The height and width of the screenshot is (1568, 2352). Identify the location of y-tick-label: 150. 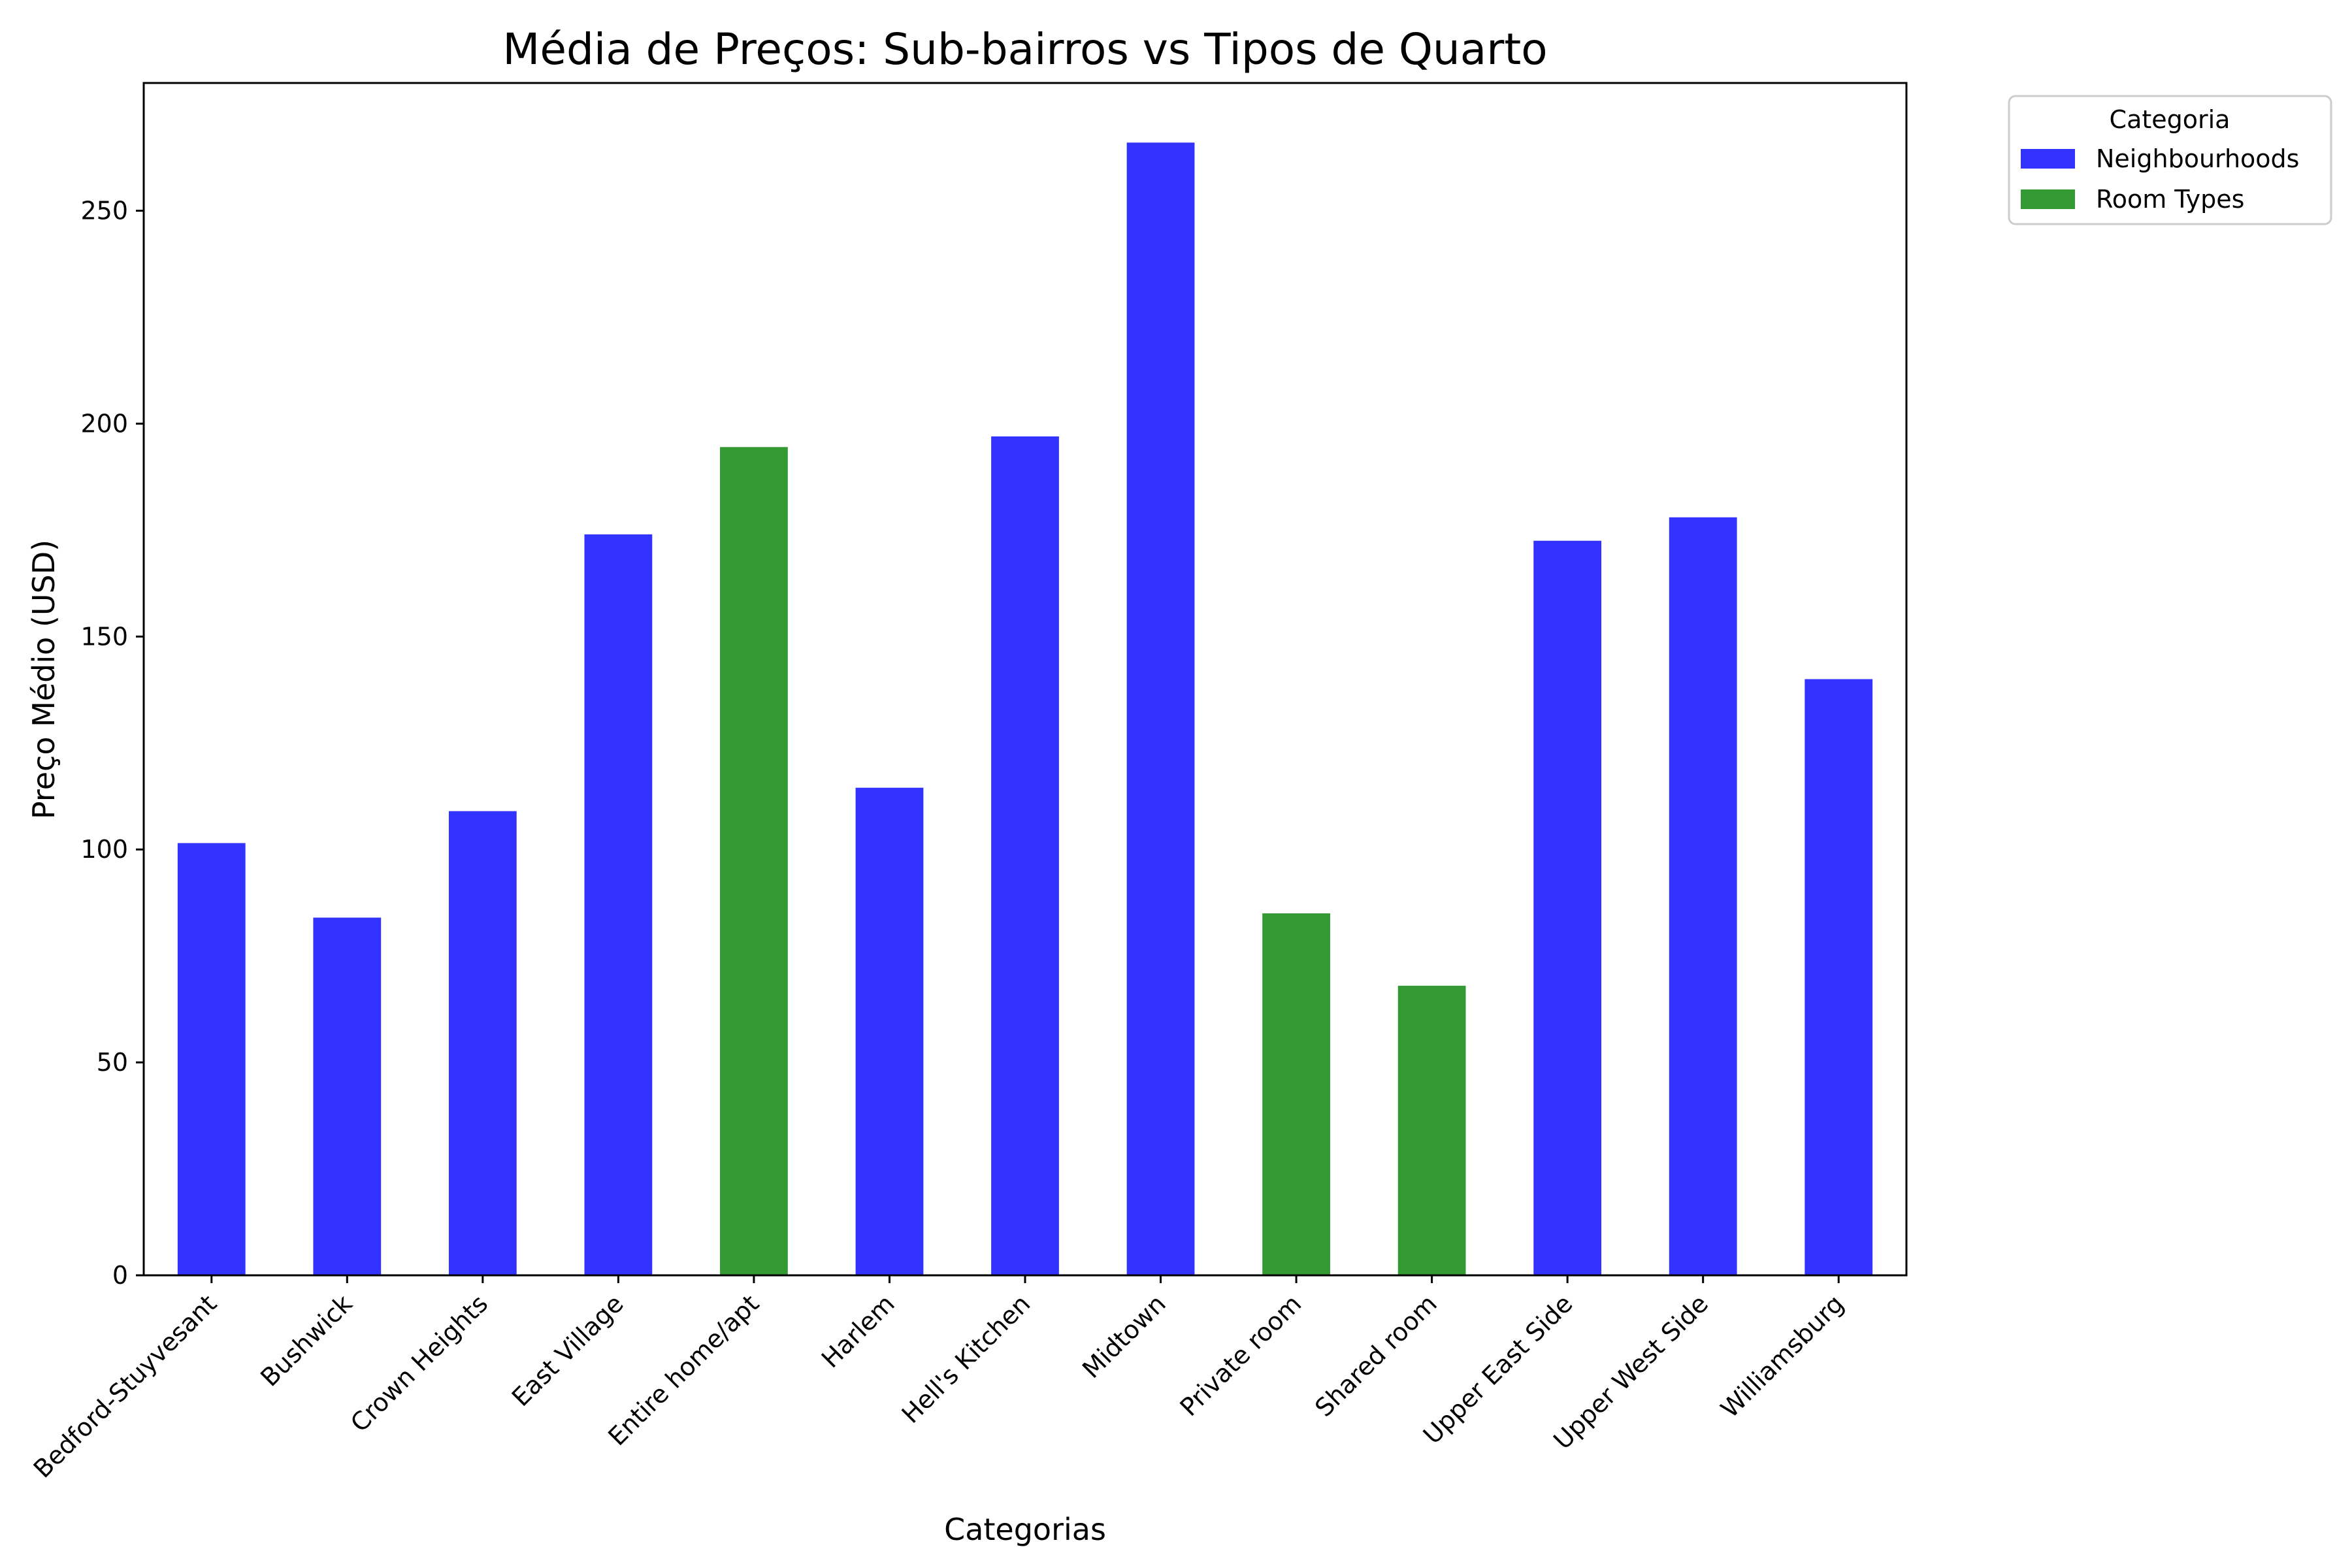
(104, 636).